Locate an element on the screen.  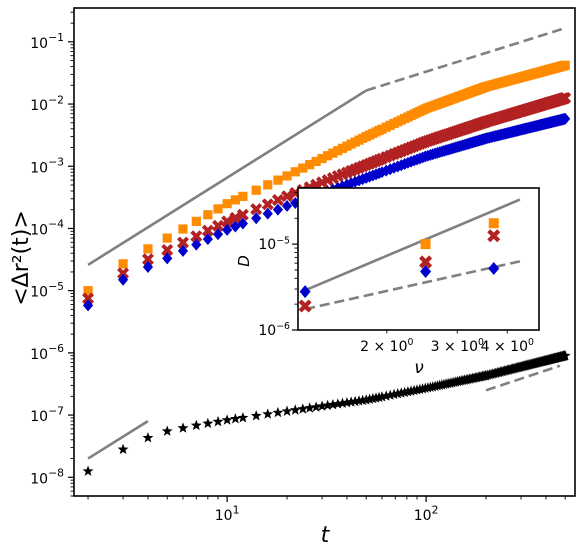
inset-plot-frame is located at coordinates (418, 259).